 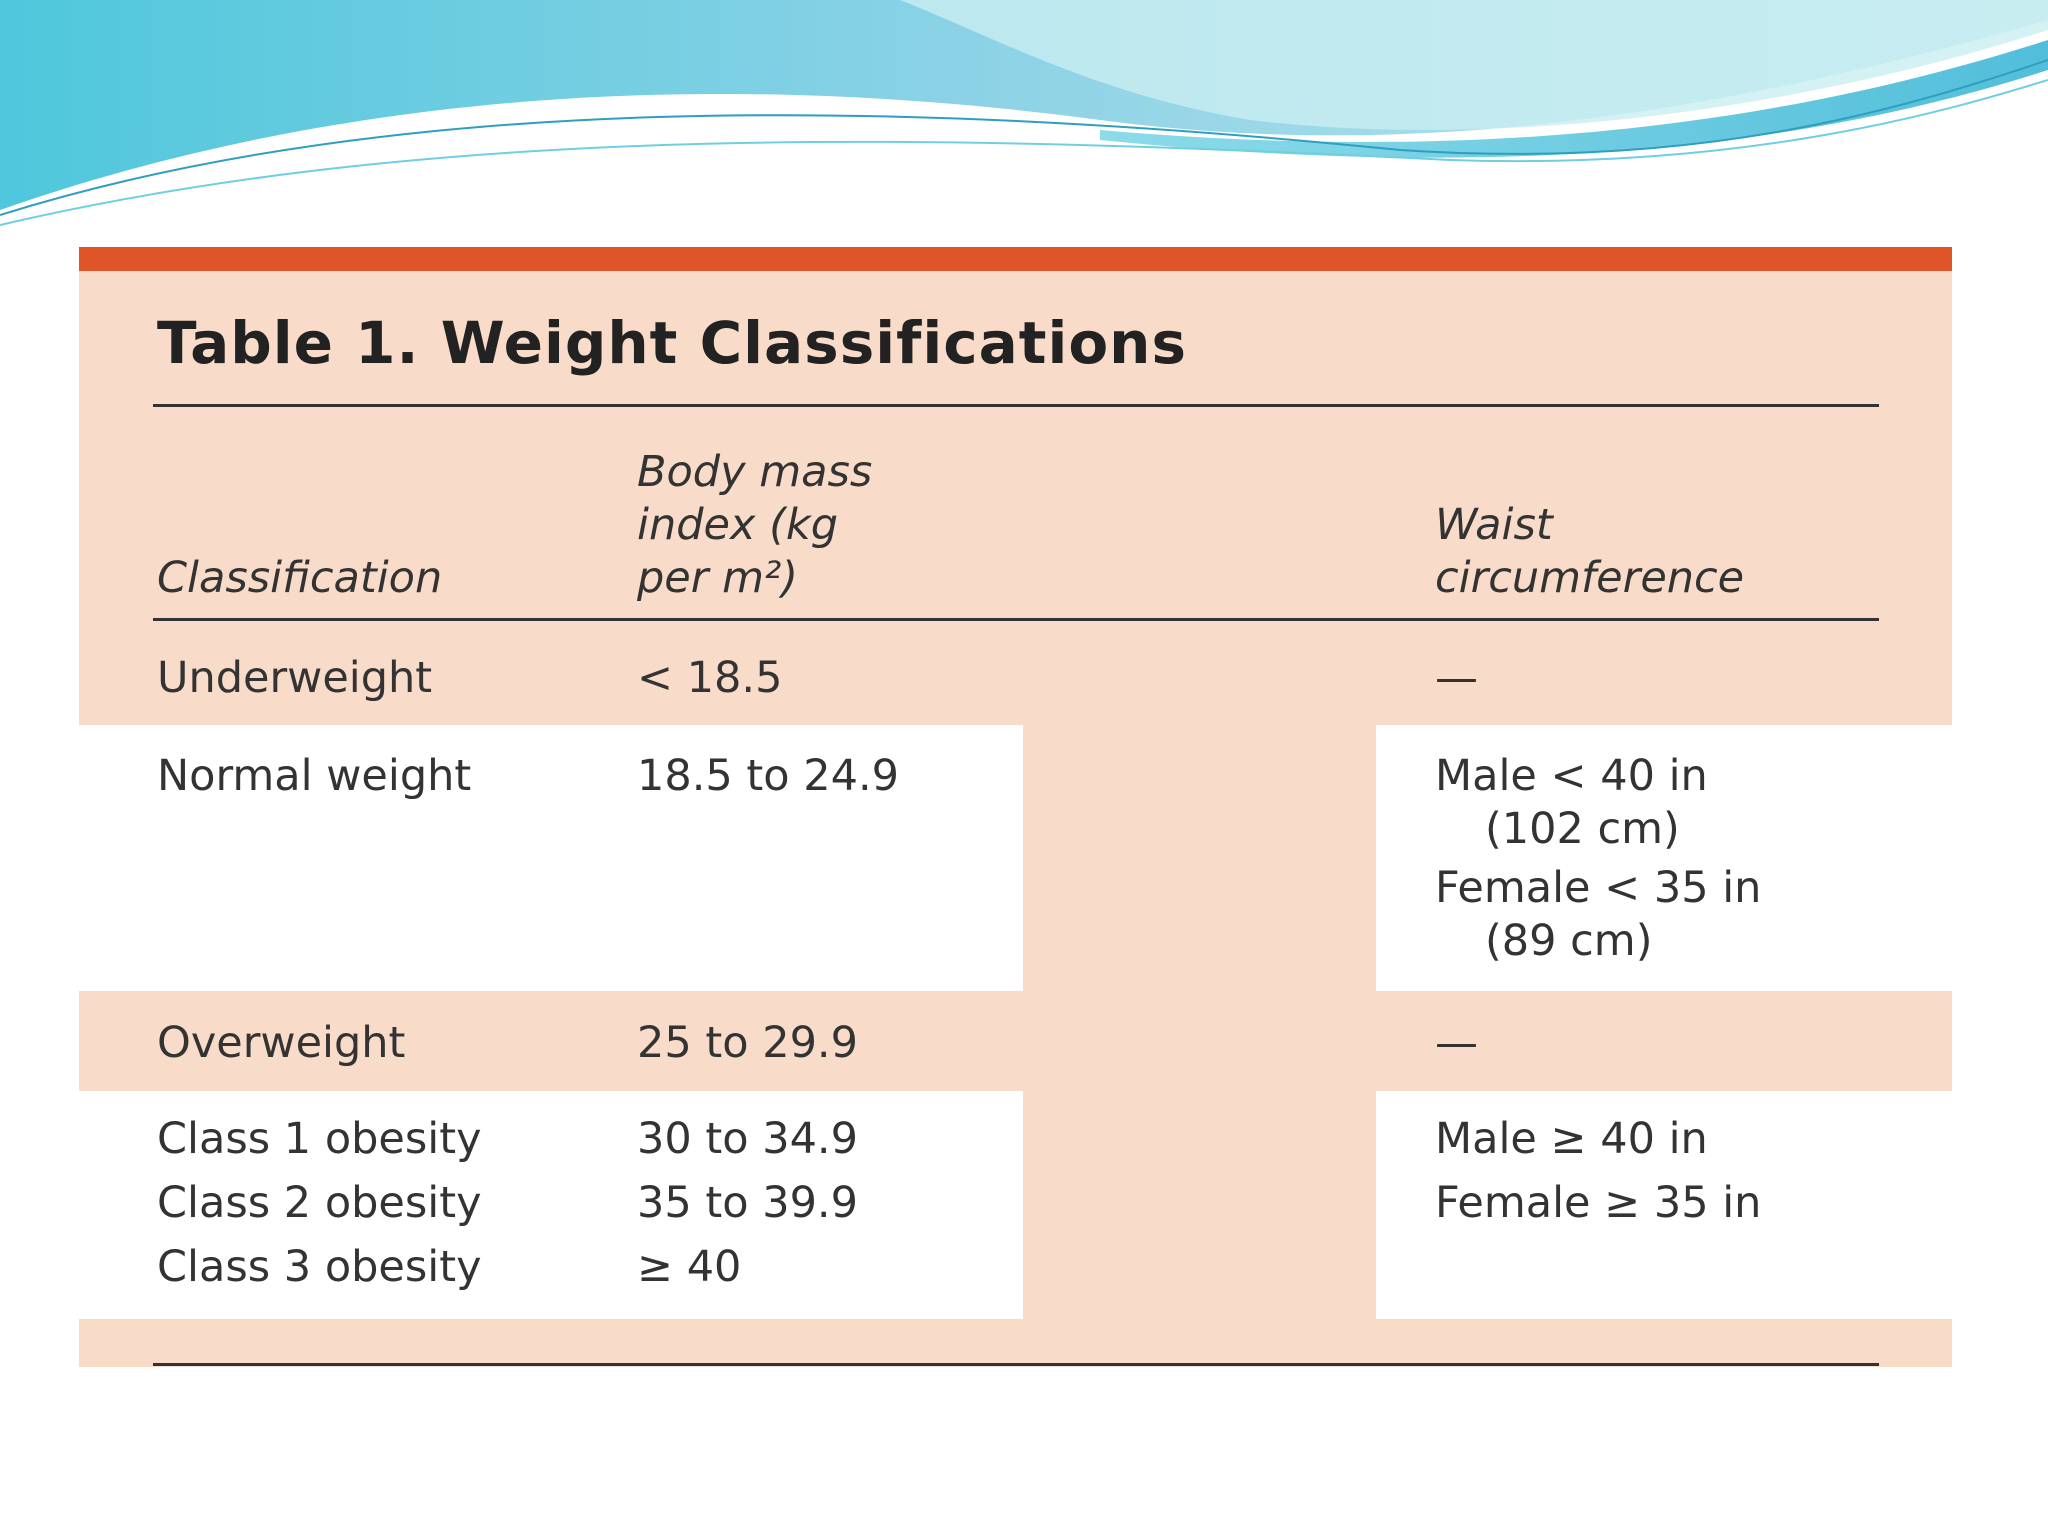 I want to click on row-band-obesity-right, so click(x=1664, y=1205).